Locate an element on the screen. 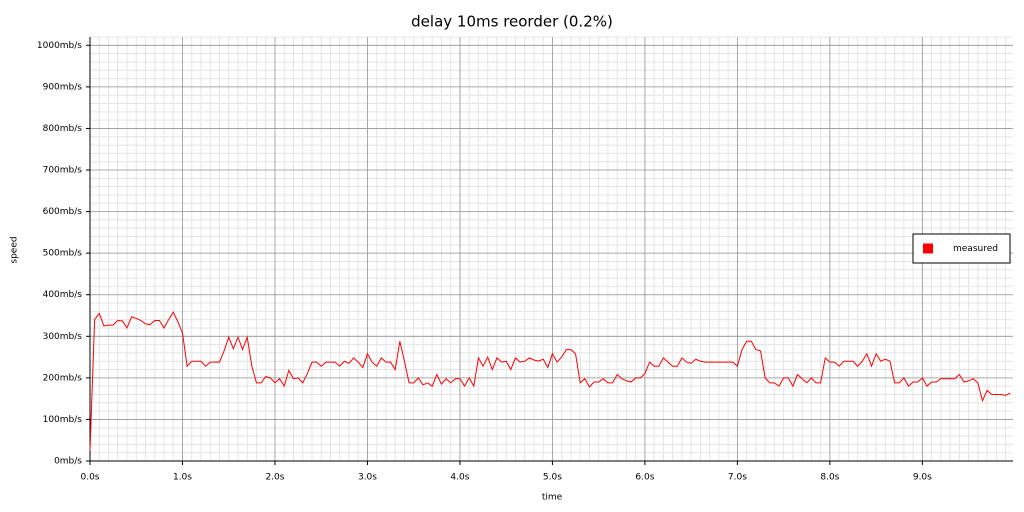 This screenshot has height=512, width=1024. legend-label: measured is located at coordinates (975, 249).